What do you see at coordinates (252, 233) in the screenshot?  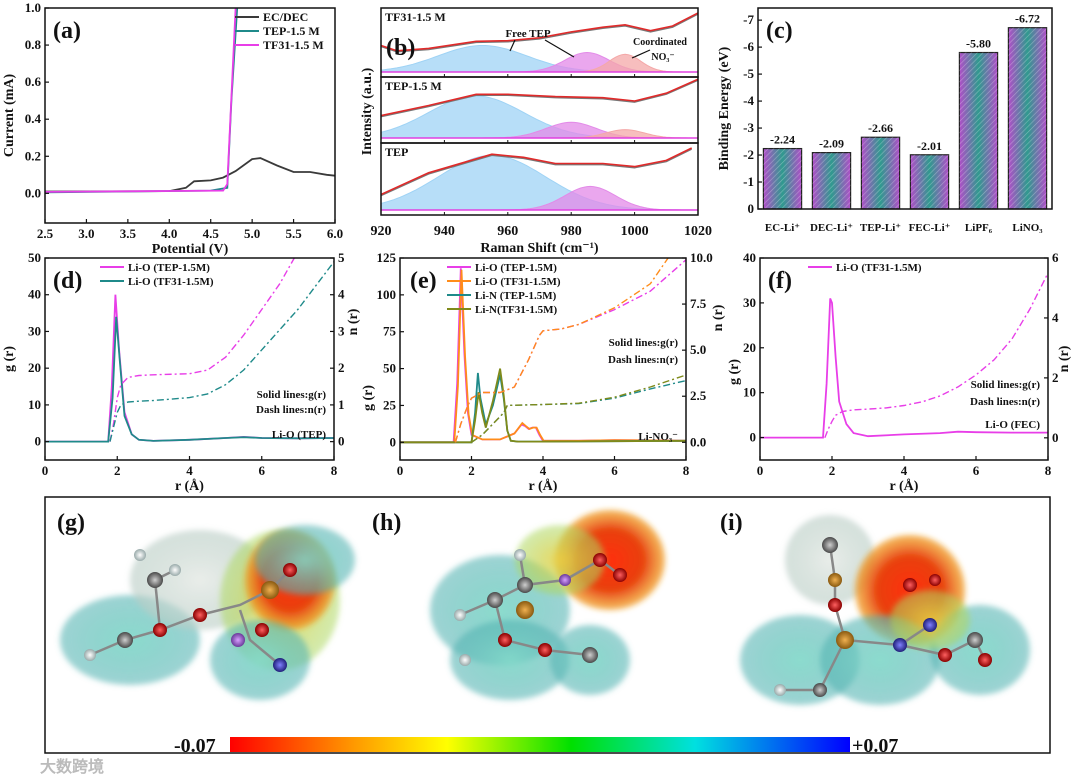 I see `x-tick-label: 5.0` at bounding box center [252, 233].